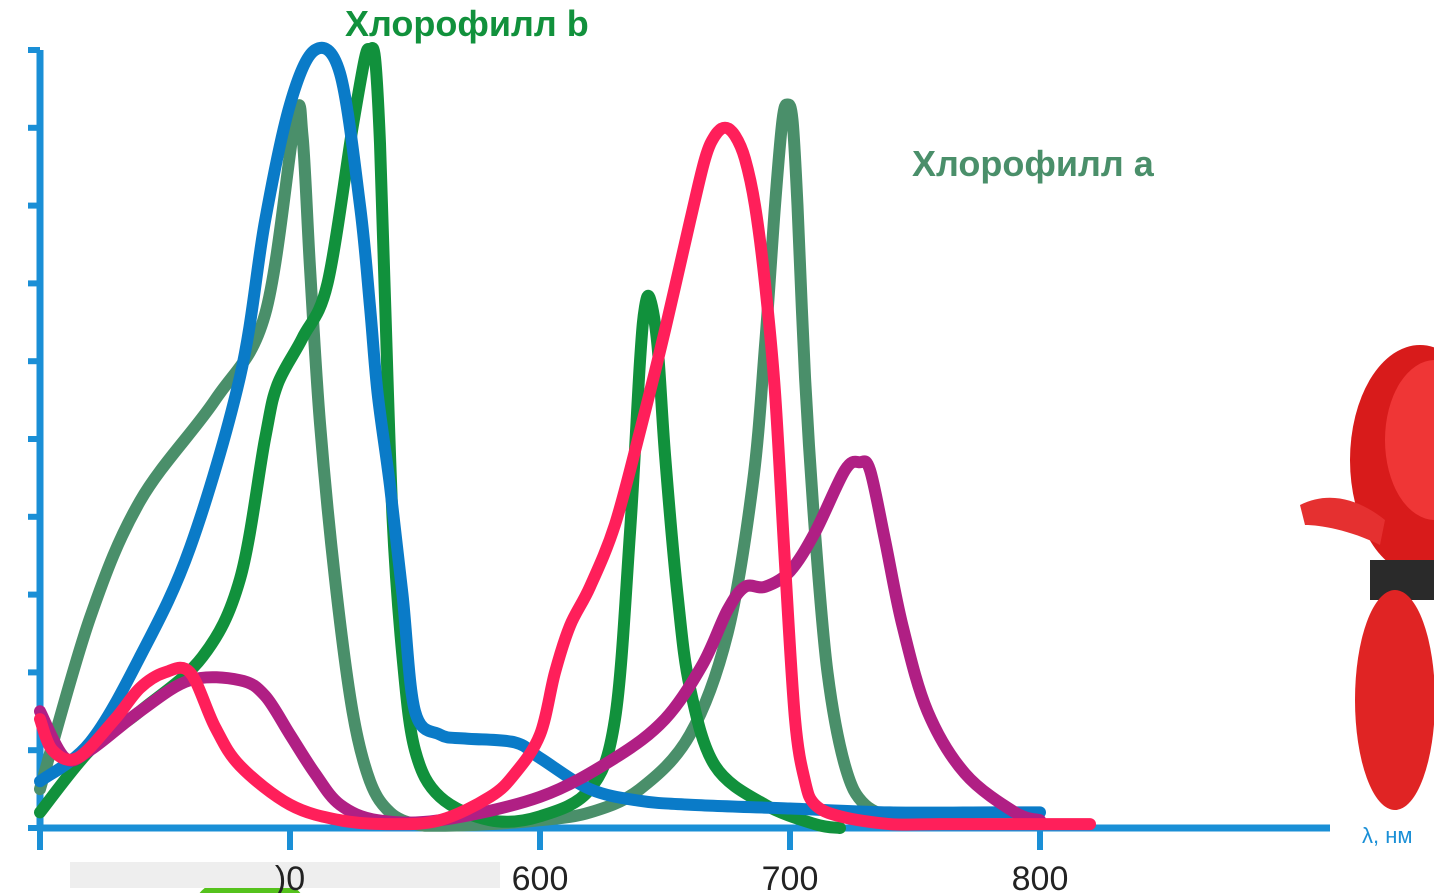  Describe the element at coordinates (671, 876) in the screenshot. I see `x-tick-labels: )0 600 700 800` at that location.